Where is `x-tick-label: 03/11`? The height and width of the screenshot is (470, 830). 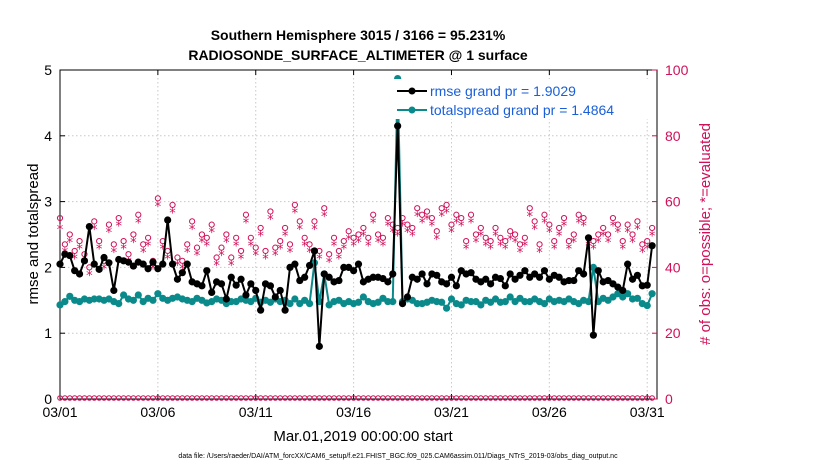
x-tick-label: 03/11 is located at coordinates (256, 412).